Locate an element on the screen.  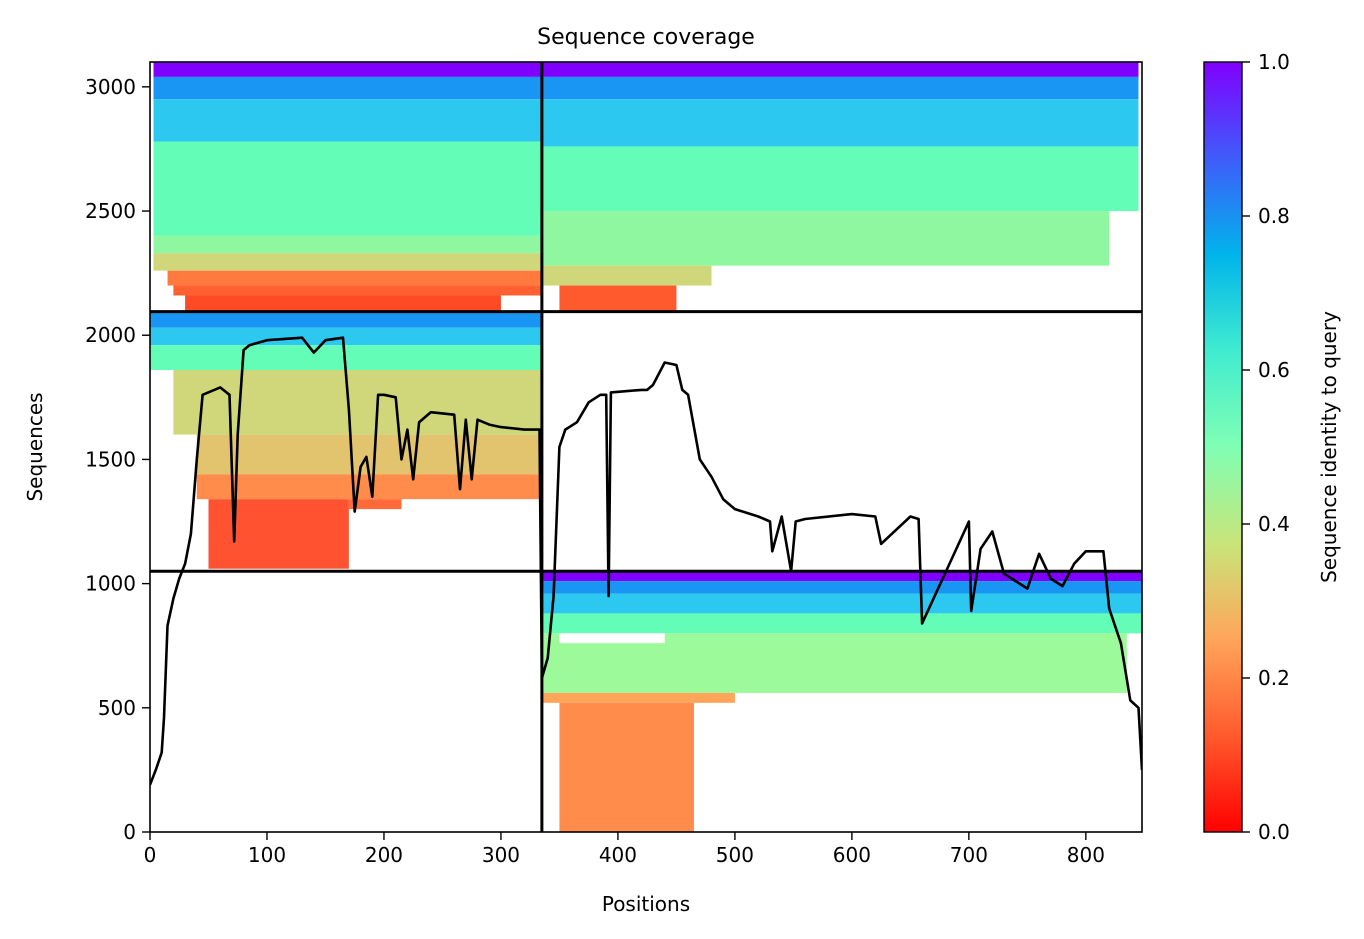
x-tick-label: 100 is located at coordinates (267, 855).